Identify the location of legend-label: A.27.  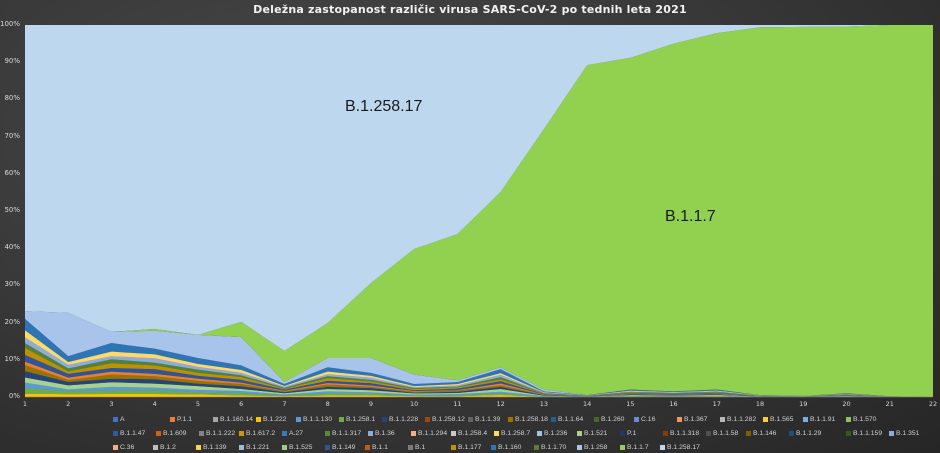
(296, 433).